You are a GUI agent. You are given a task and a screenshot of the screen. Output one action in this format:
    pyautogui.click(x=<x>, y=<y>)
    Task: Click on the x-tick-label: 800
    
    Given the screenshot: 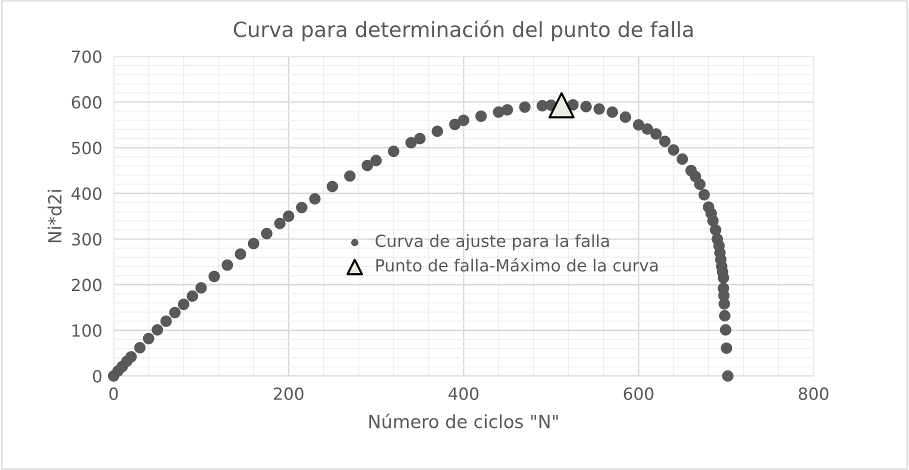 What is the action you would take?
    pyautogui.click(x=813, y=393)
    